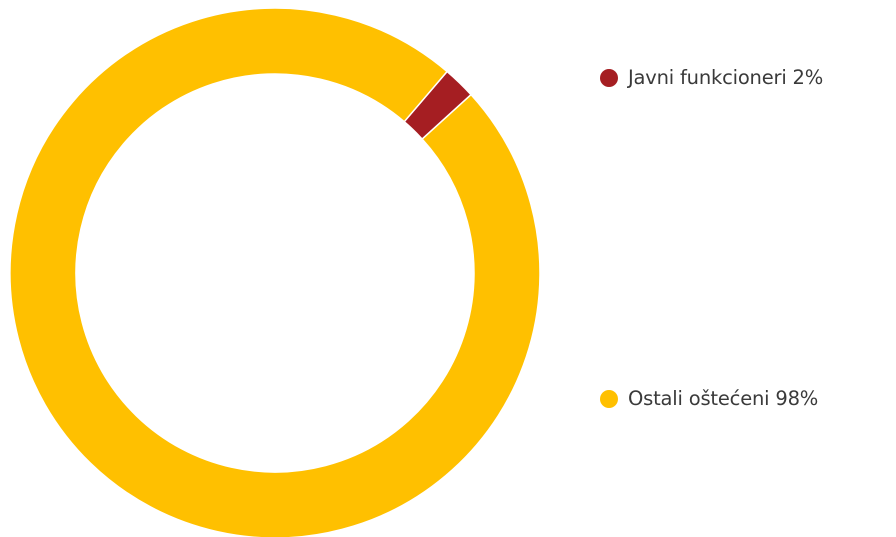  What do you see at coordinates (726, 77) in the screenshot?
I see `legend-label-javni-funkcioneri: Javni funkcioneri 2%` at bounding box center [726, 77].